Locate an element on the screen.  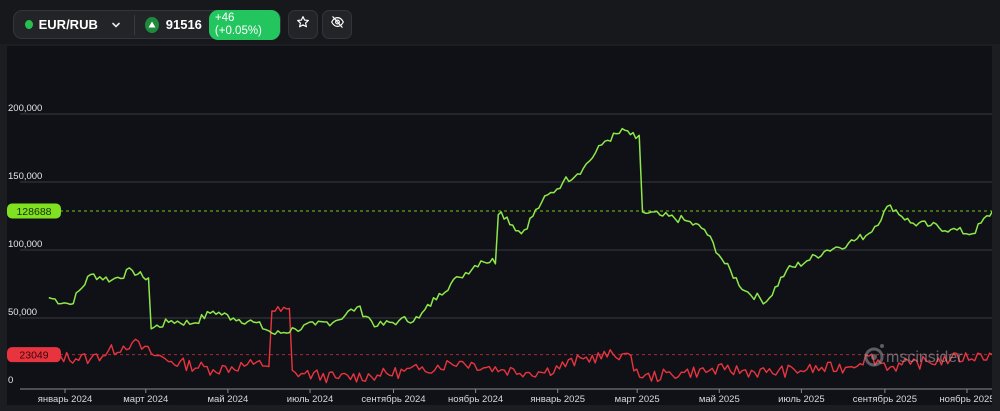
symbol-selector: EUR/RUB 91516 +46 (+0.05%) is located at coordinates (147, 24).